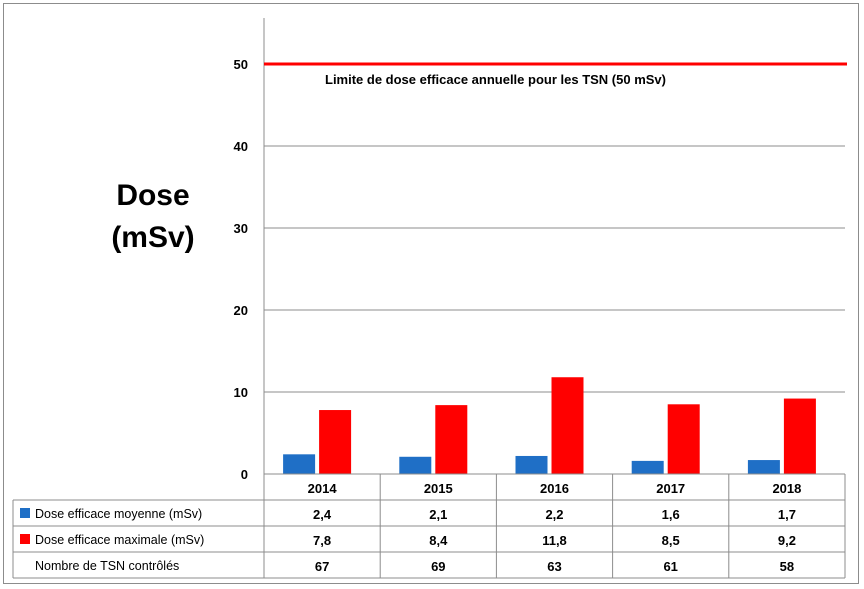 Image resolution: width=864 pixels, height=589 pixels. Describe the element at coordinates (25, 539) in the screenshot. I see `legend-key-maximale` at that location.